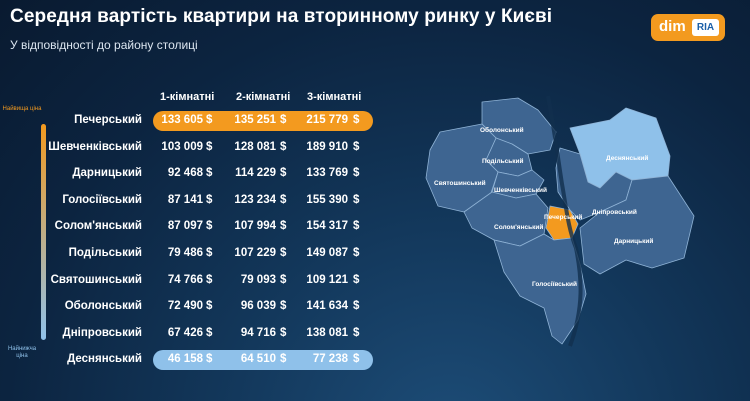 Image resolution: width=750 pixels, height=401 pixels. I want to click on district-name: Святошинський, so click(96, 279).